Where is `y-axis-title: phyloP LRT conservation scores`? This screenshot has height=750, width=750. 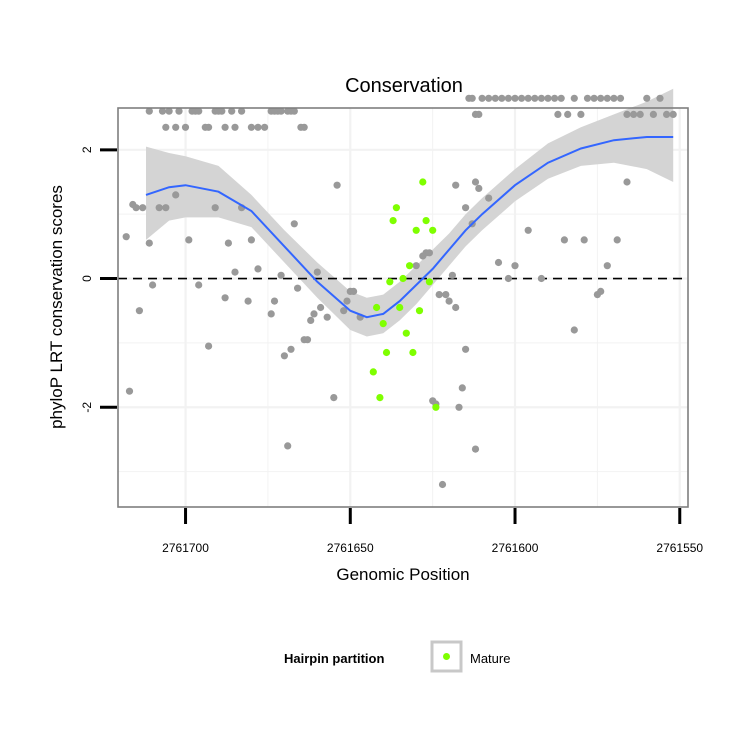 y-axis-title: phyloP LRT conservation scores is located at coordinates (56, 307).